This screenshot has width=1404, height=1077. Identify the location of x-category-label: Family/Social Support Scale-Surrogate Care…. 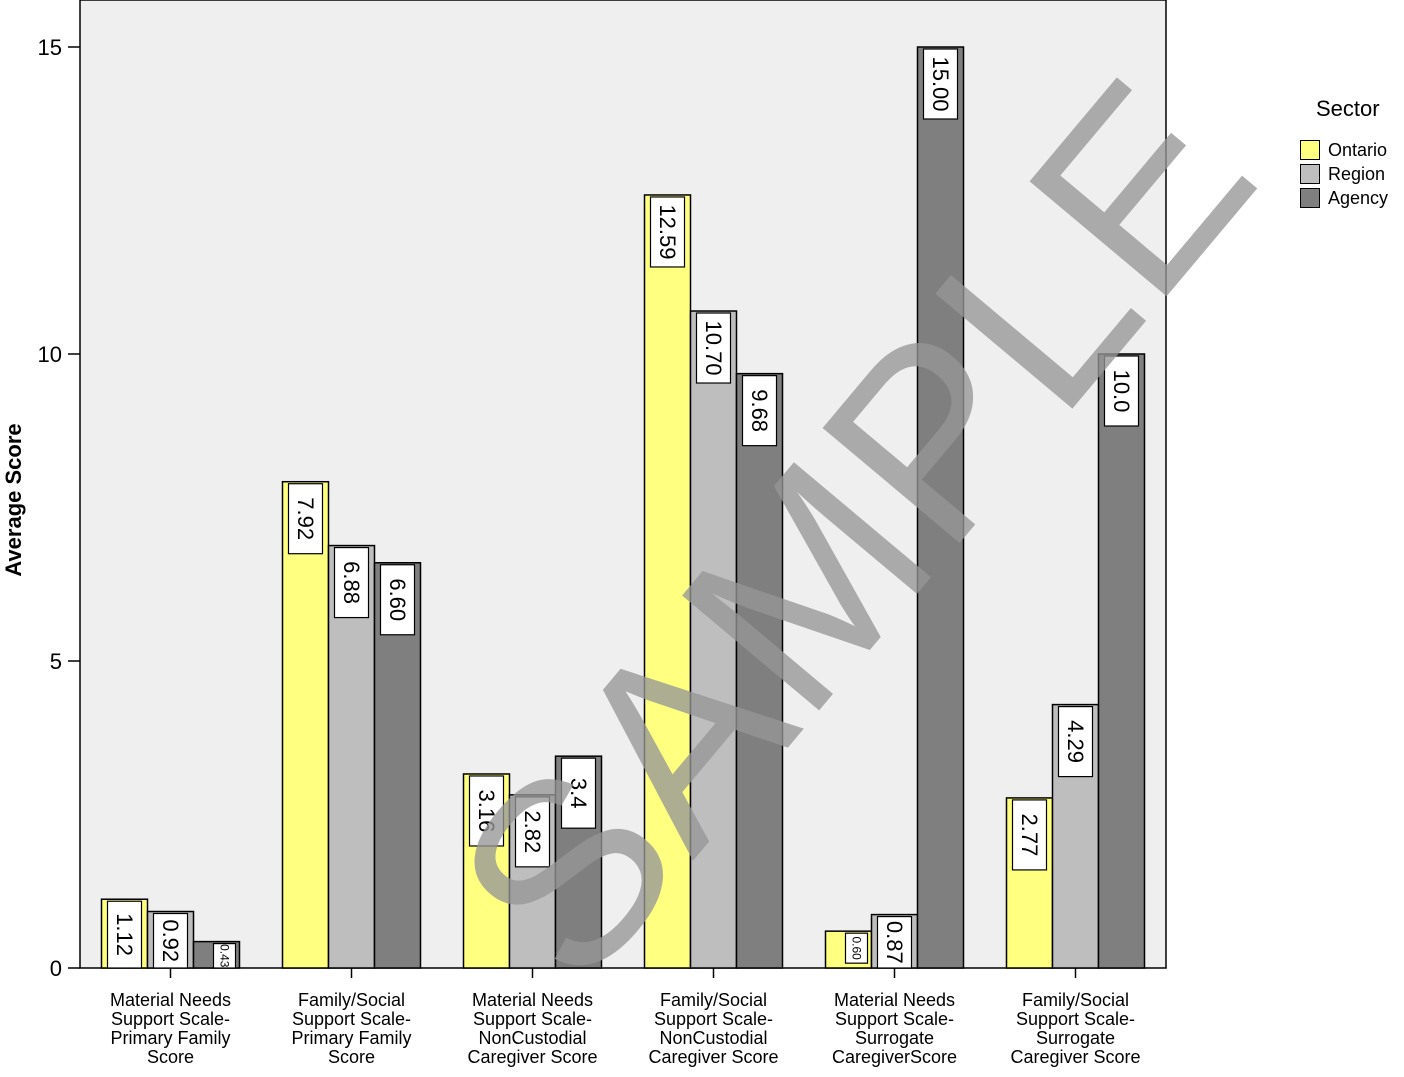
(1075, 1028).